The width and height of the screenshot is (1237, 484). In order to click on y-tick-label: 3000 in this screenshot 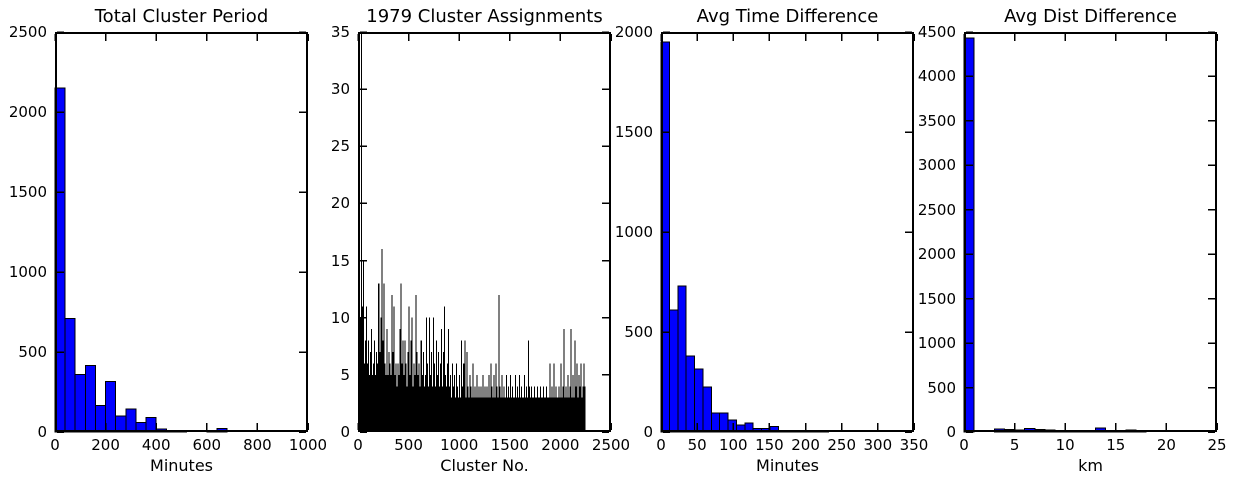, I will do `click(936, 165)`.